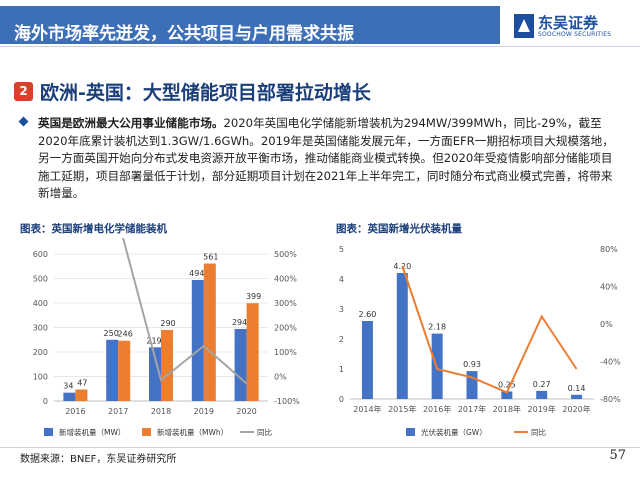 The image size is (640, 480). Describe the element at coordinates (437, 409) in the screenshot. I see `x-tick-label: 2016年` at that location.